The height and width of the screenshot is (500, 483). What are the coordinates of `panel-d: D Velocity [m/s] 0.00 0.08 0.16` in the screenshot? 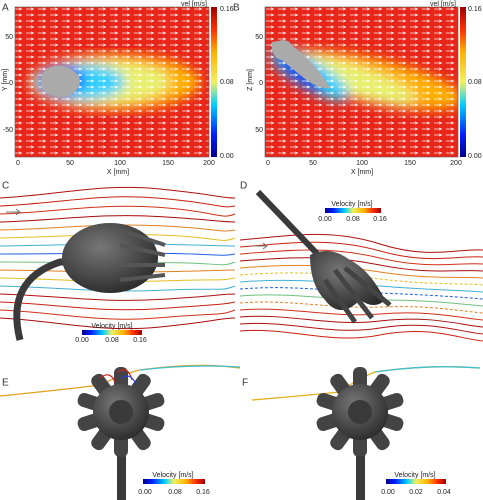 It's located at (316, 252).